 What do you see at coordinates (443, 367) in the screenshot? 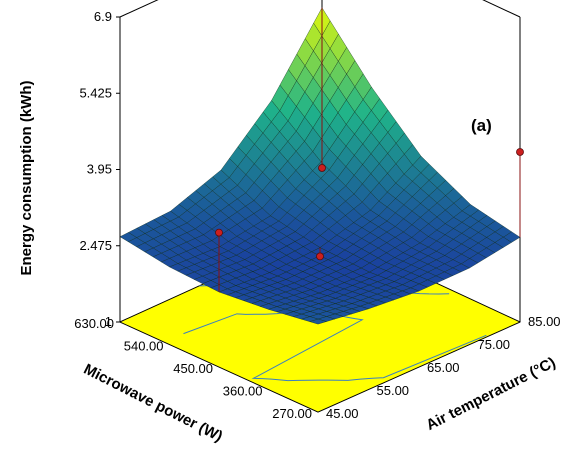
I see `y-tick-label: 65.00` at bounding box center [443, 367].